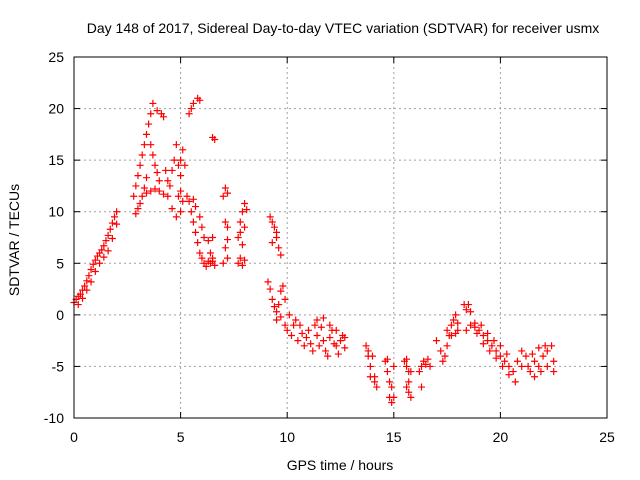 Image resolution: width=640 pixels, height=480 pixels. I want to click on x-axis-title: GPS time / hours, so click(340, 465).